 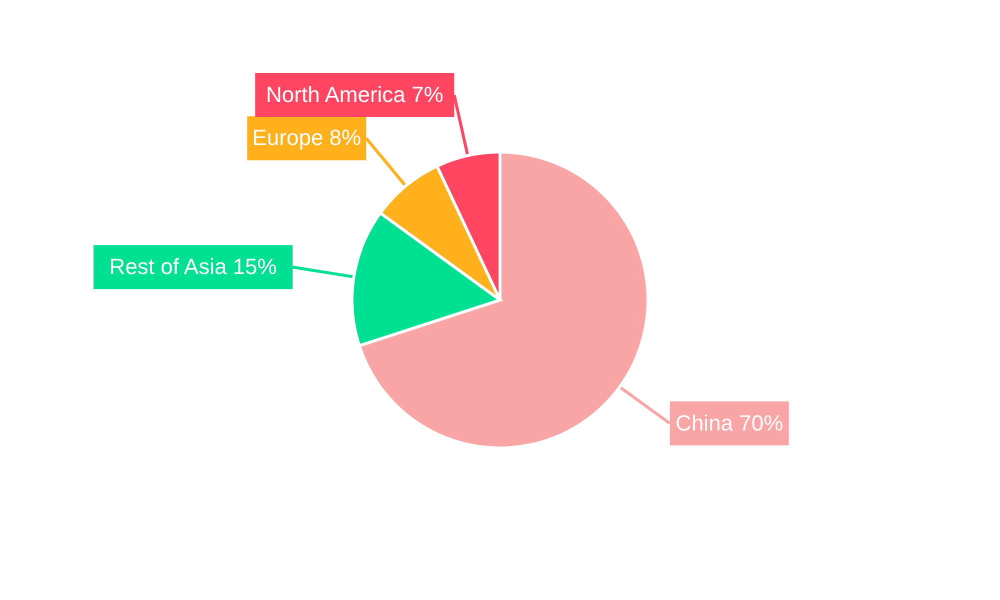 I want to click on slice-label: Rest of Asia 15%, so click(x=193, y=267).